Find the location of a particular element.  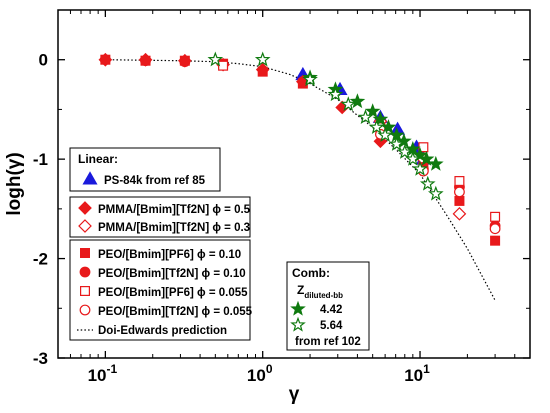

series-1-group is located at coordinates (243, 100).